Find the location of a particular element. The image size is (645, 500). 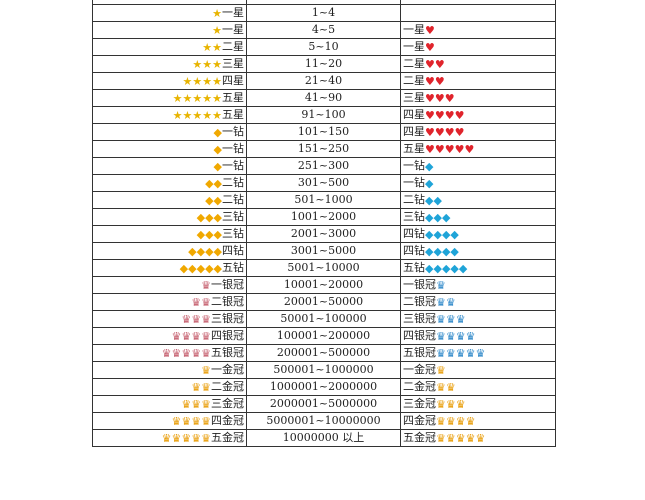

table-row: ◆◆◆◆◆五钻 5001~10000 五钻◆◆◆◆◆ is located at coordinates (324, 268).